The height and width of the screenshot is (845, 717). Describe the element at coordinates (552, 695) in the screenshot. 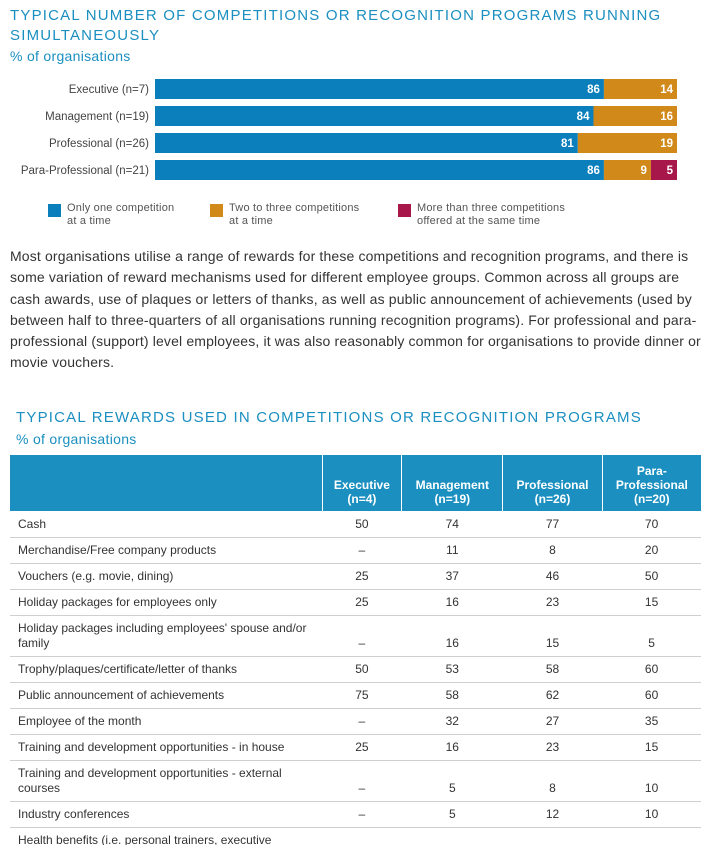

I see `row-value: 62` at that location.